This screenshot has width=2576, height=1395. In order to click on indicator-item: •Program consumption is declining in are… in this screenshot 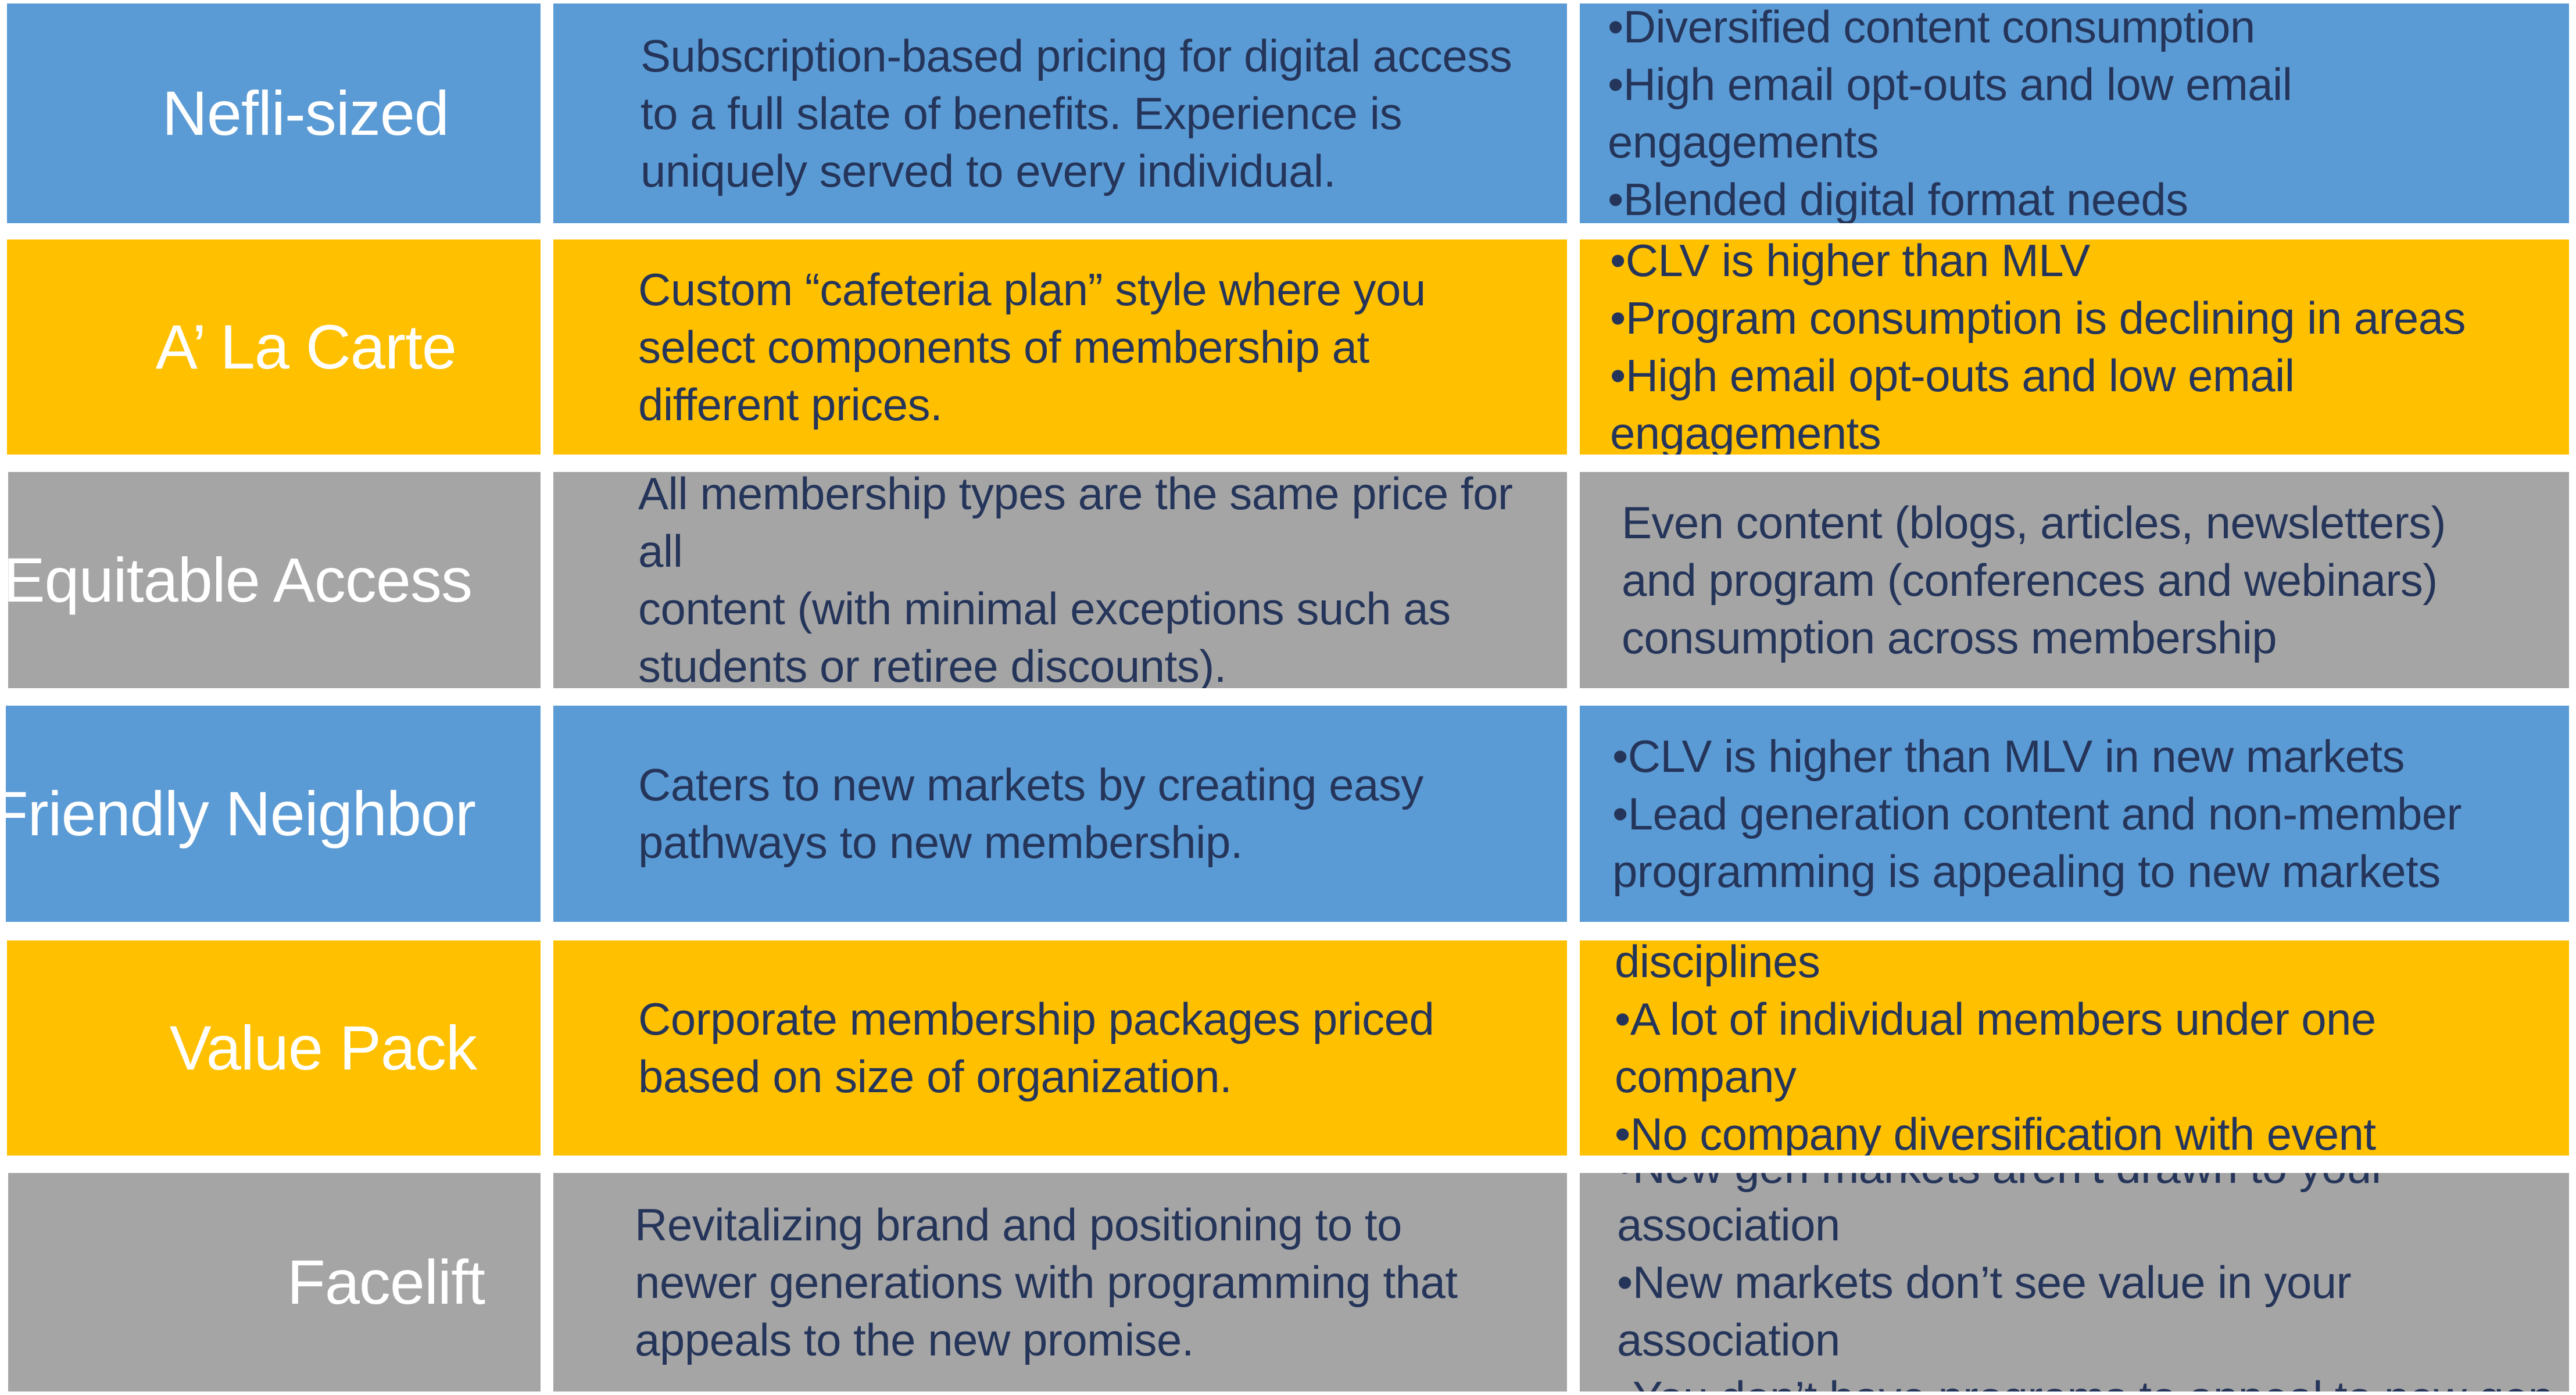, I will do `click(2038, 318)`.